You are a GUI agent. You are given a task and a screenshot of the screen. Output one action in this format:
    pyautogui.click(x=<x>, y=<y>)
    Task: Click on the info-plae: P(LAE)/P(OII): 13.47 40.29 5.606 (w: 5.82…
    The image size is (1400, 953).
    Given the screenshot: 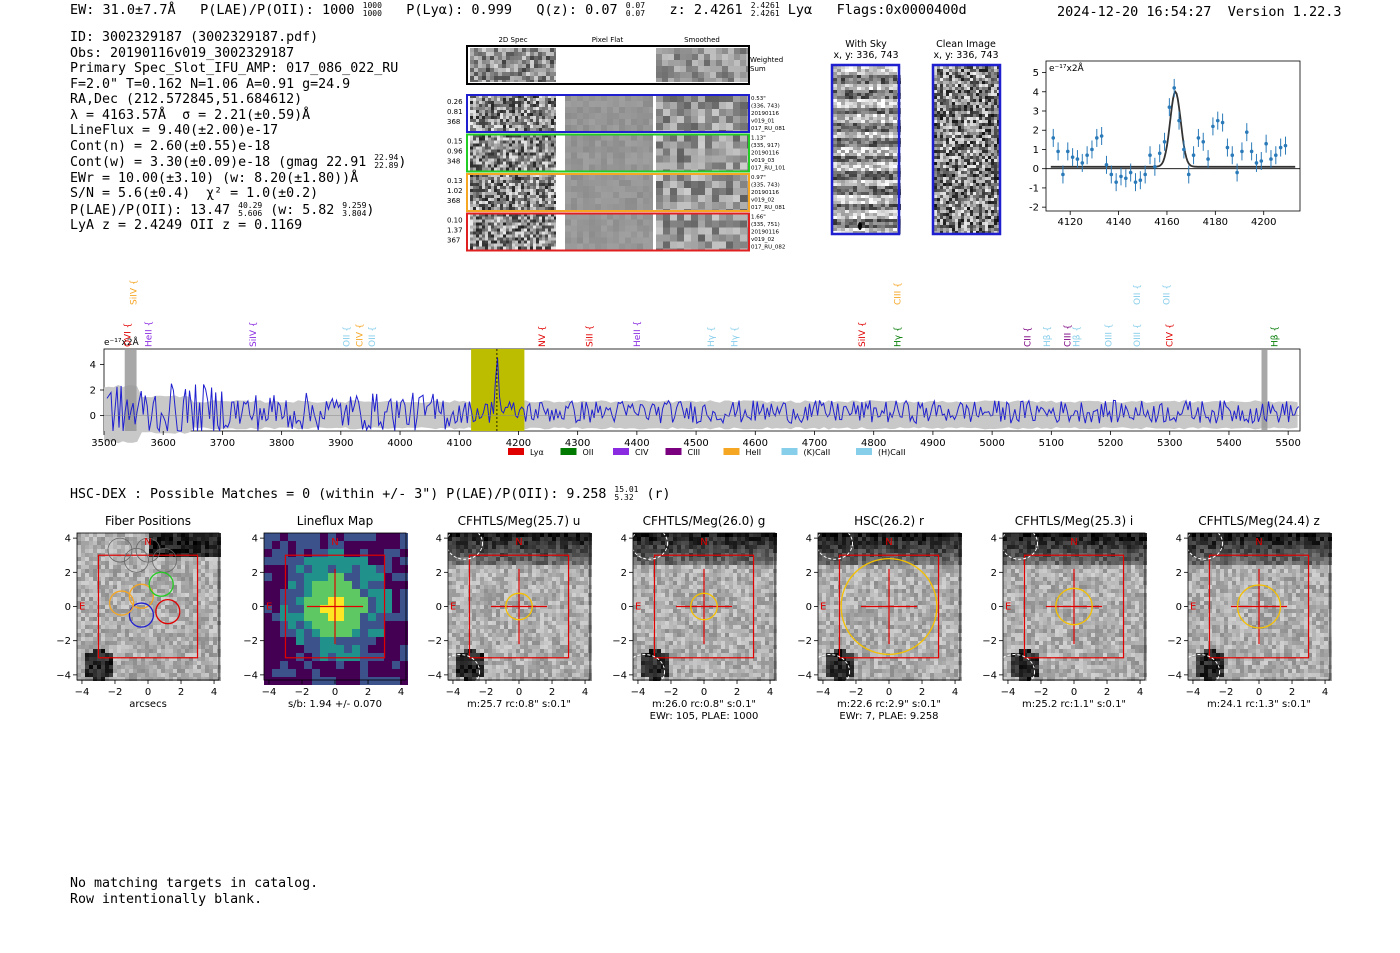 What is the action you would take?
    pyautogui.click(x=222, y=209)
    